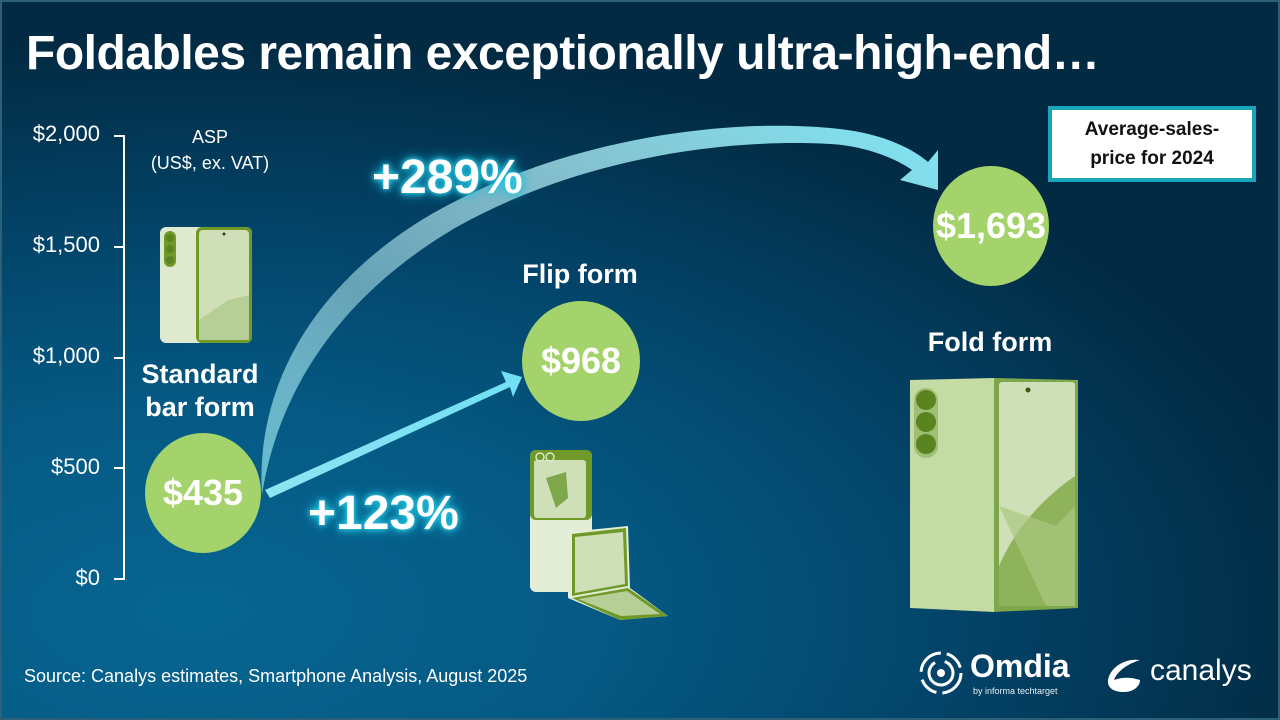 The image size is (1280, 720). What do you see at coordinates (599, 535) in the screenshot?
I see `flip-phone-image` at bounding box center [599, 535].